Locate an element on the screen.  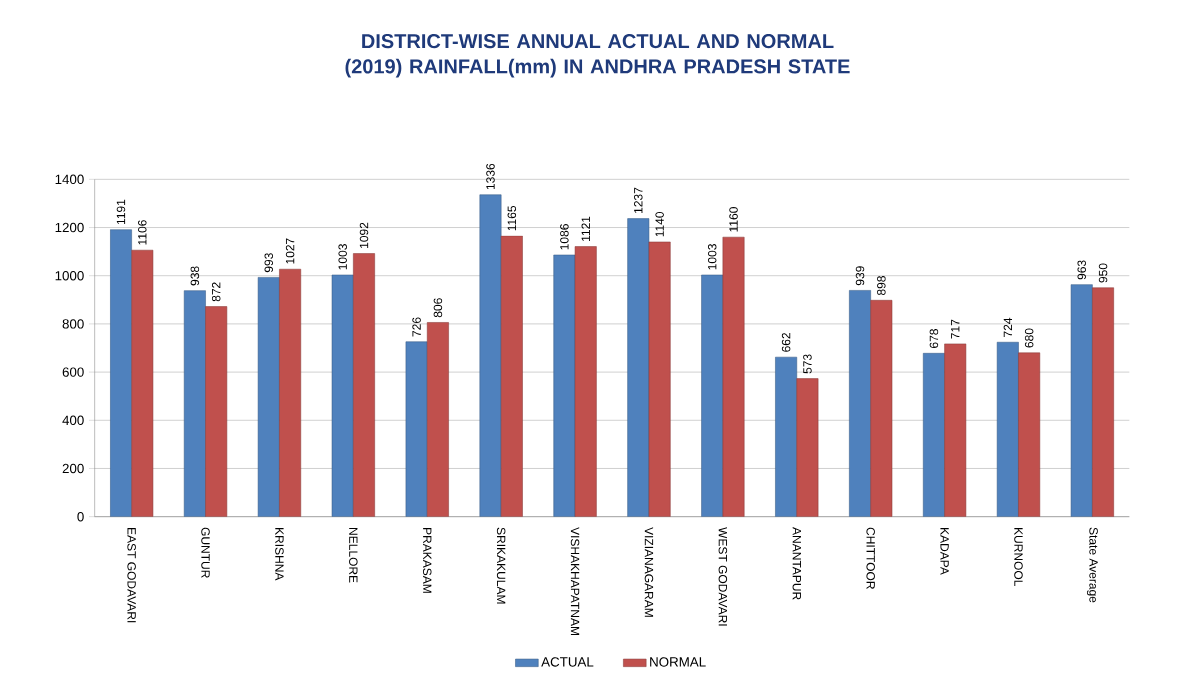
x-tick-label: KADAPA is located at coordinates (944, 551).